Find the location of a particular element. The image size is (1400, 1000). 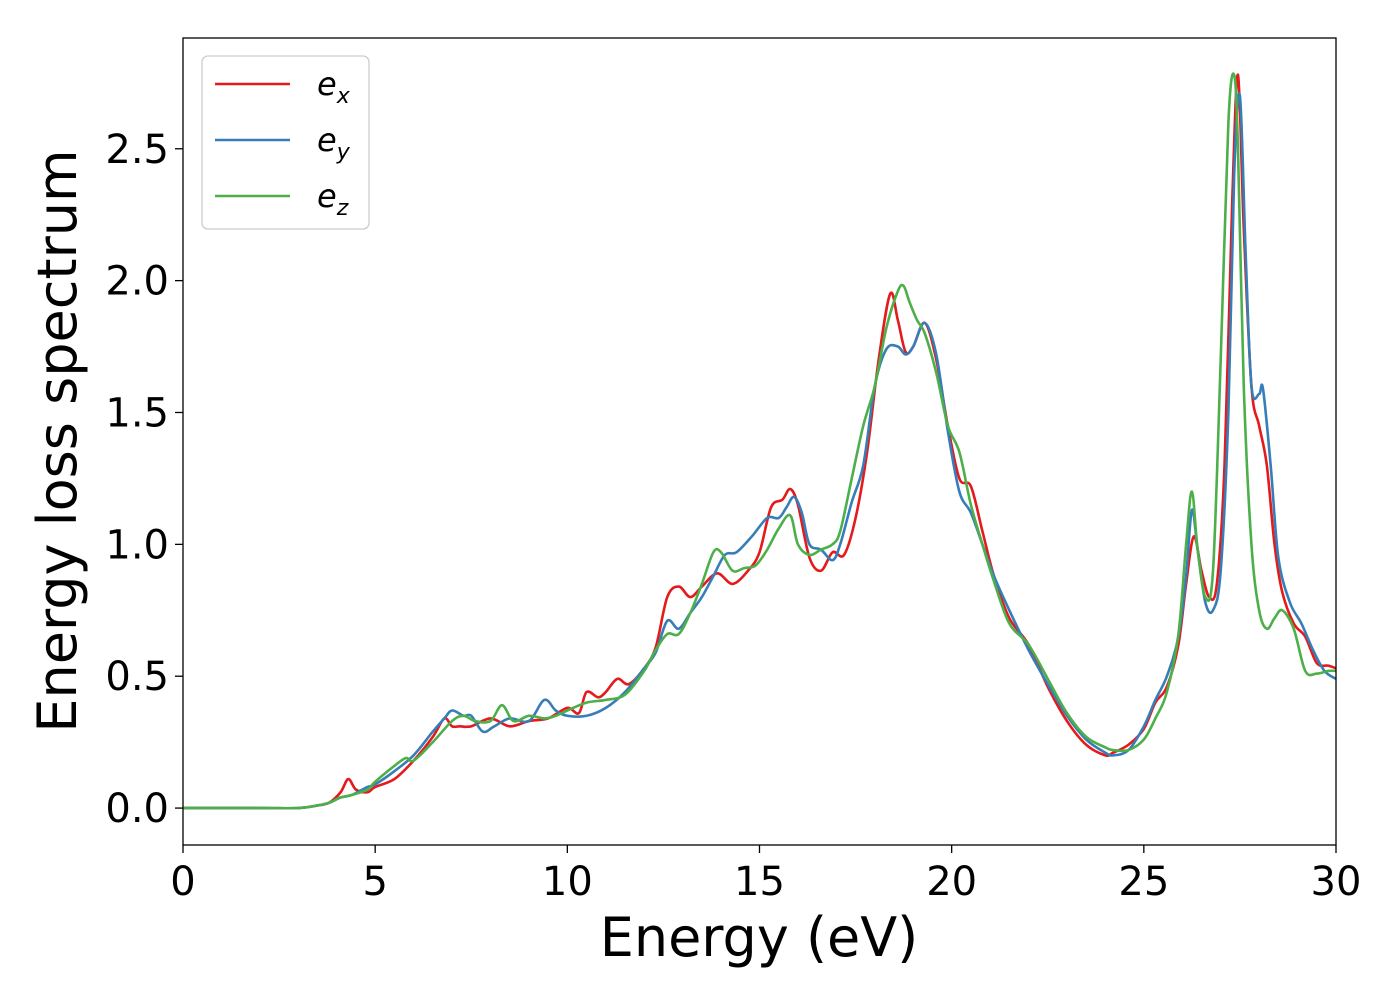

y-tick-label: 1.5 is located at coordinates (137, 413).